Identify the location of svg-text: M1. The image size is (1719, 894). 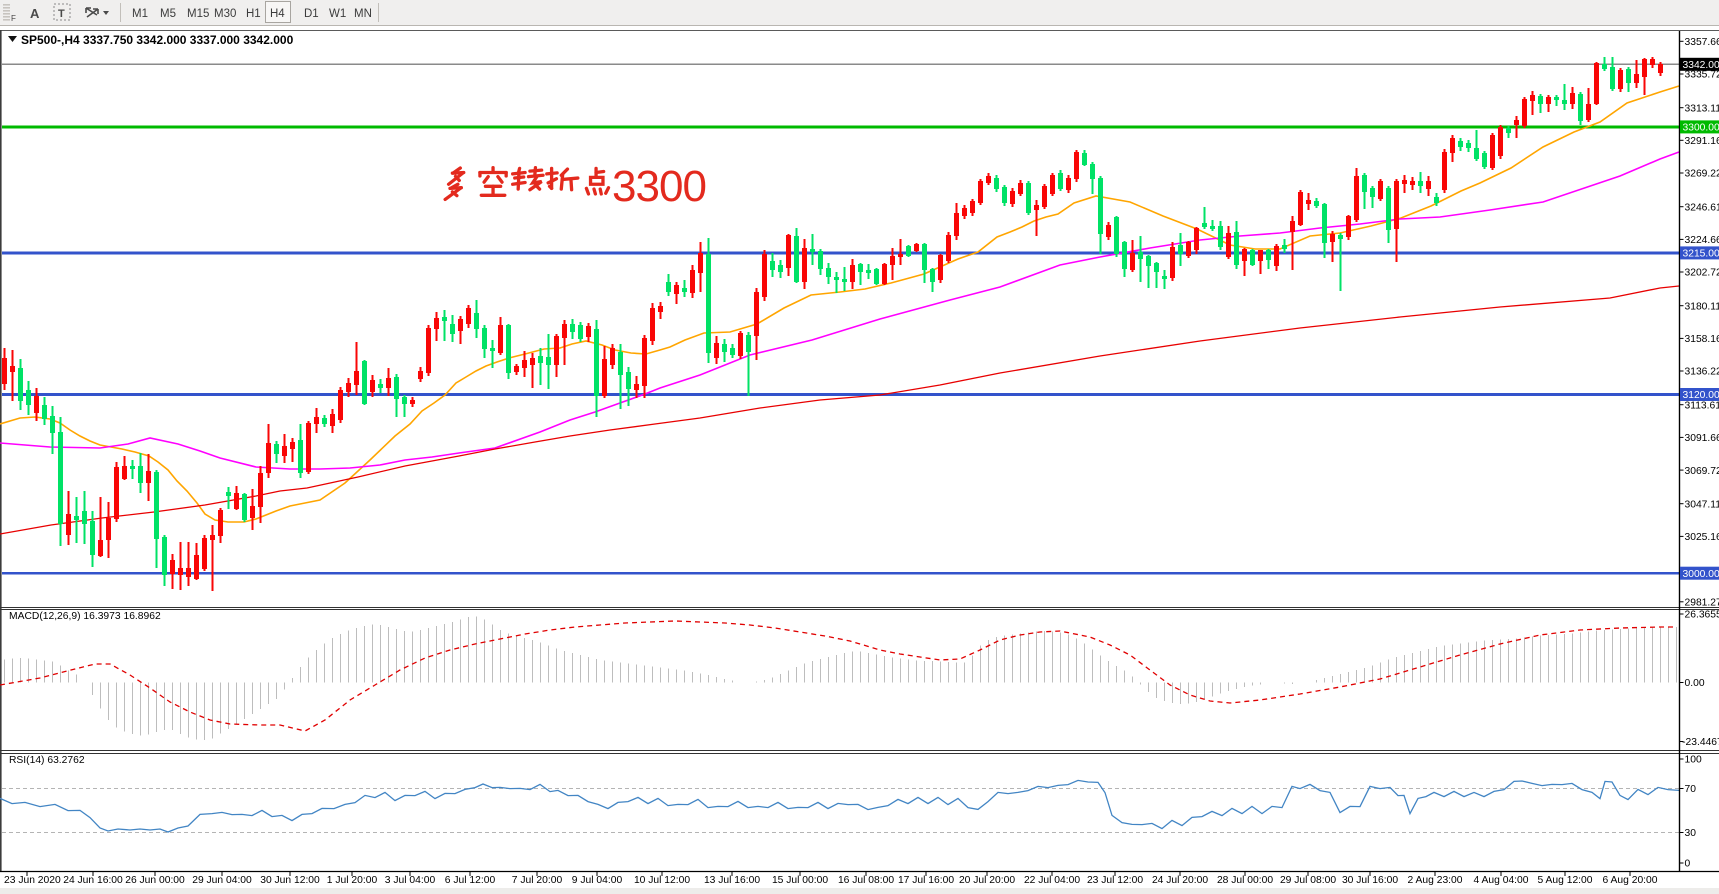
(140, 14).